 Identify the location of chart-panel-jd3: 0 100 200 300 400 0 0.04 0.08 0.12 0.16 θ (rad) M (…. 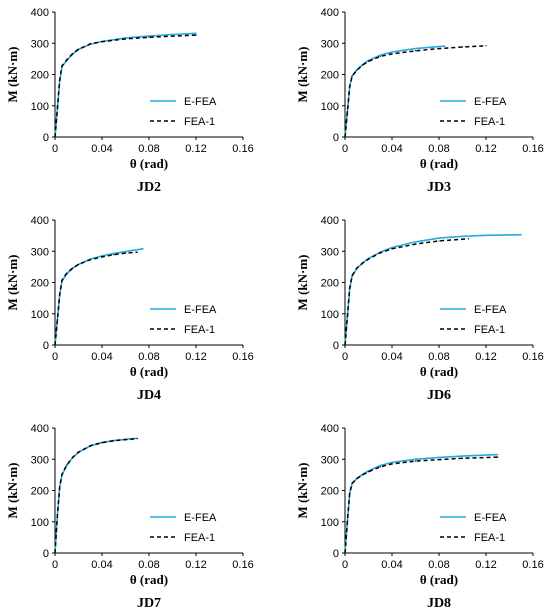
(419, 101).